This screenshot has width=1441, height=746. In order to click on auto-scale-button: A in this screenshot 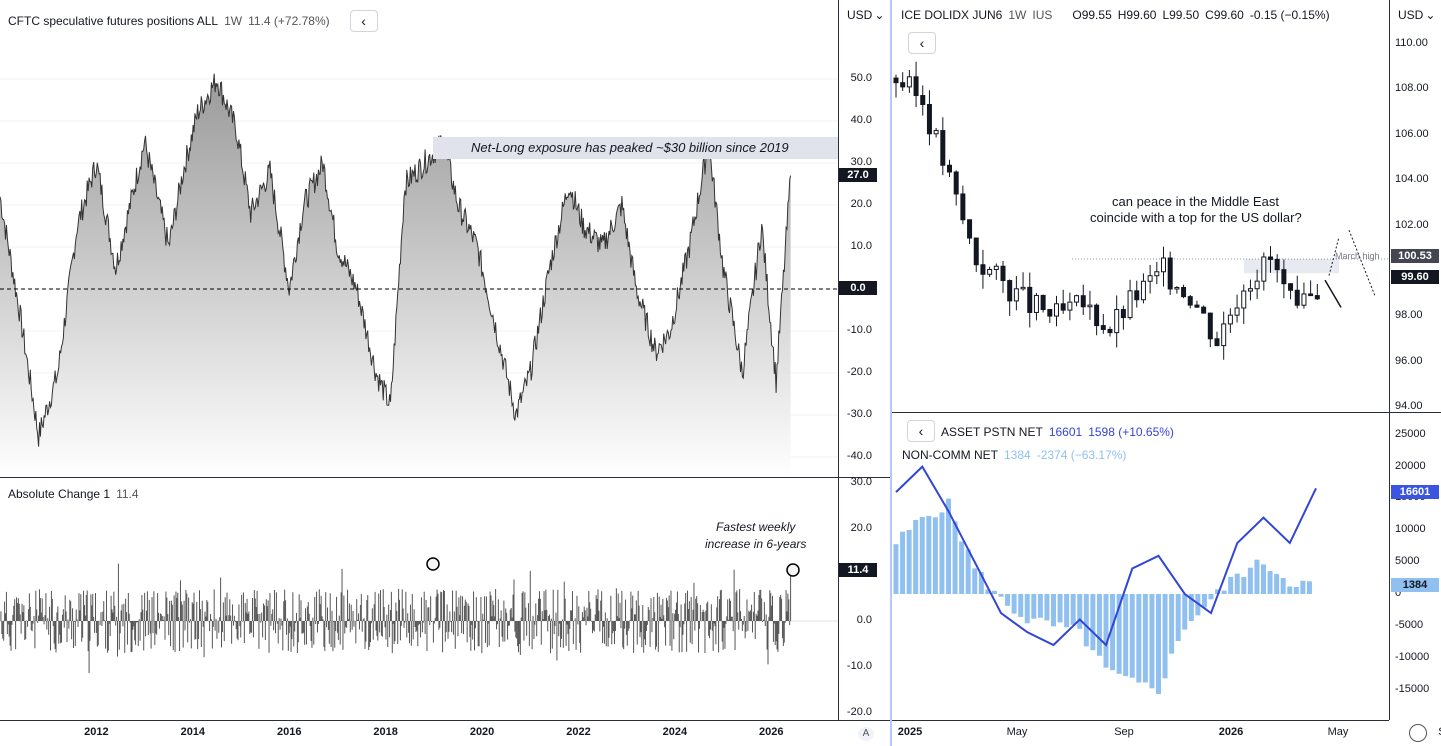, I will do `click(866, 734)`.